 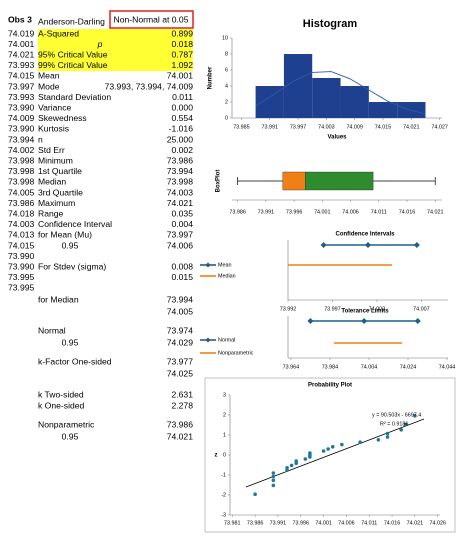 I want to click on highlight, so click(x=115, y=50).